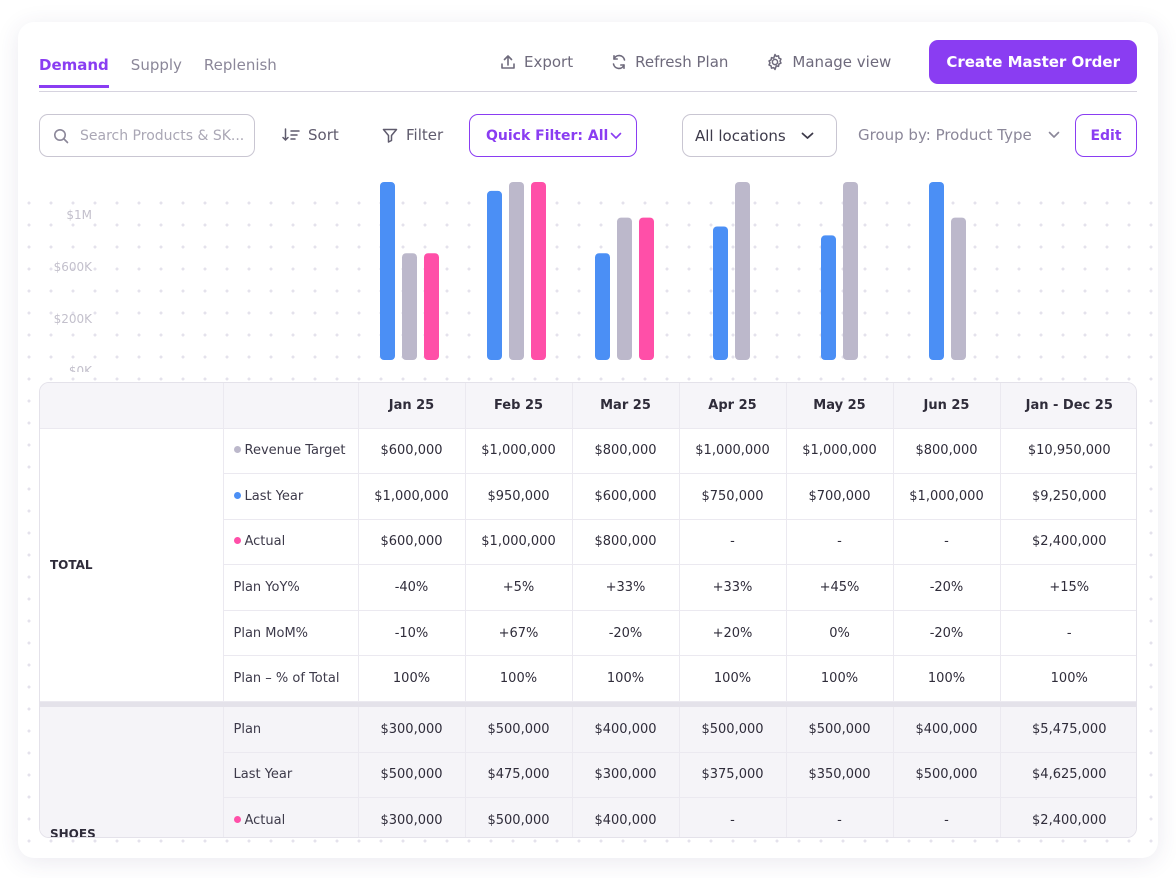 Image resolution: width=1176 pixels, height=878 pixels. Describe the element at coordinates (733, 496) in the screenshot. I see `value-cell: $750,000` at that location.